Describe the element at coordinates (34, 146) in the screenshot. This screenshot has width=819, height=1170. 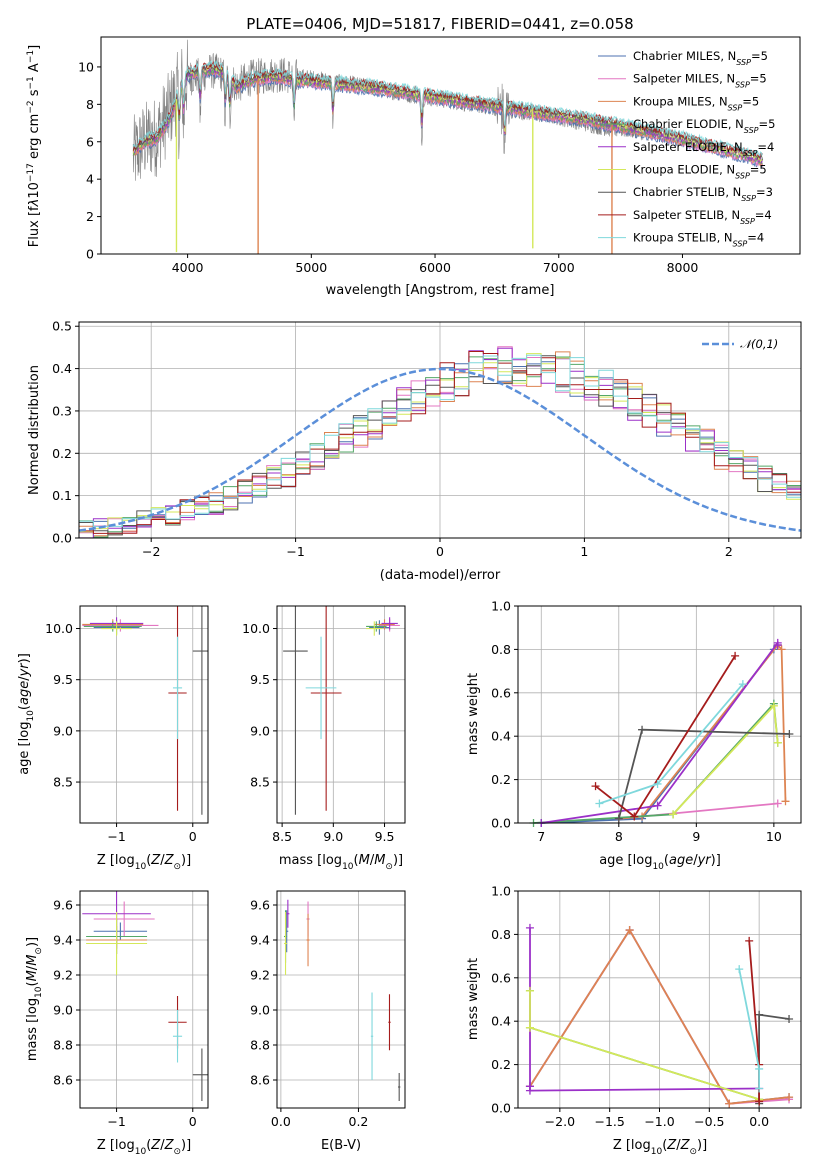
I see `spectrum-ylabel: Flux [fλ10−17 erg cm−2 s−1 A−1]` at that location.